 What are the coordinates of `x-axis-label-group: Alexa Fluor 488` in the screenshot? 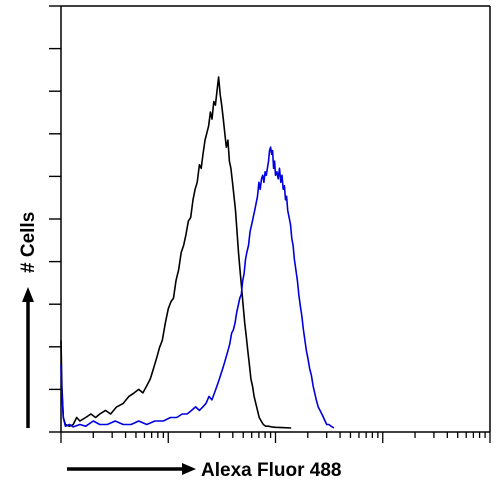 It's located at (204, 470).